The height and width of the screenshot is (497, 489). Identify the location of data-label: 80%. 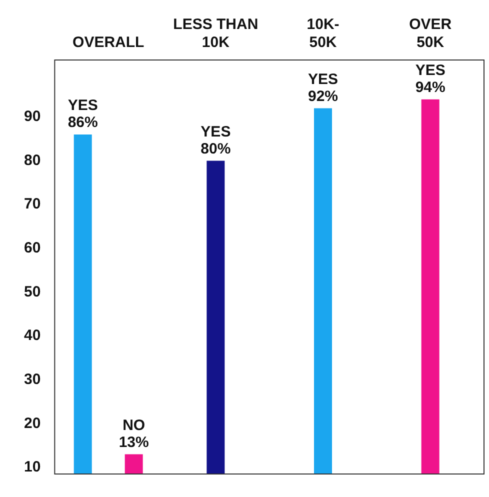
(215, 149).